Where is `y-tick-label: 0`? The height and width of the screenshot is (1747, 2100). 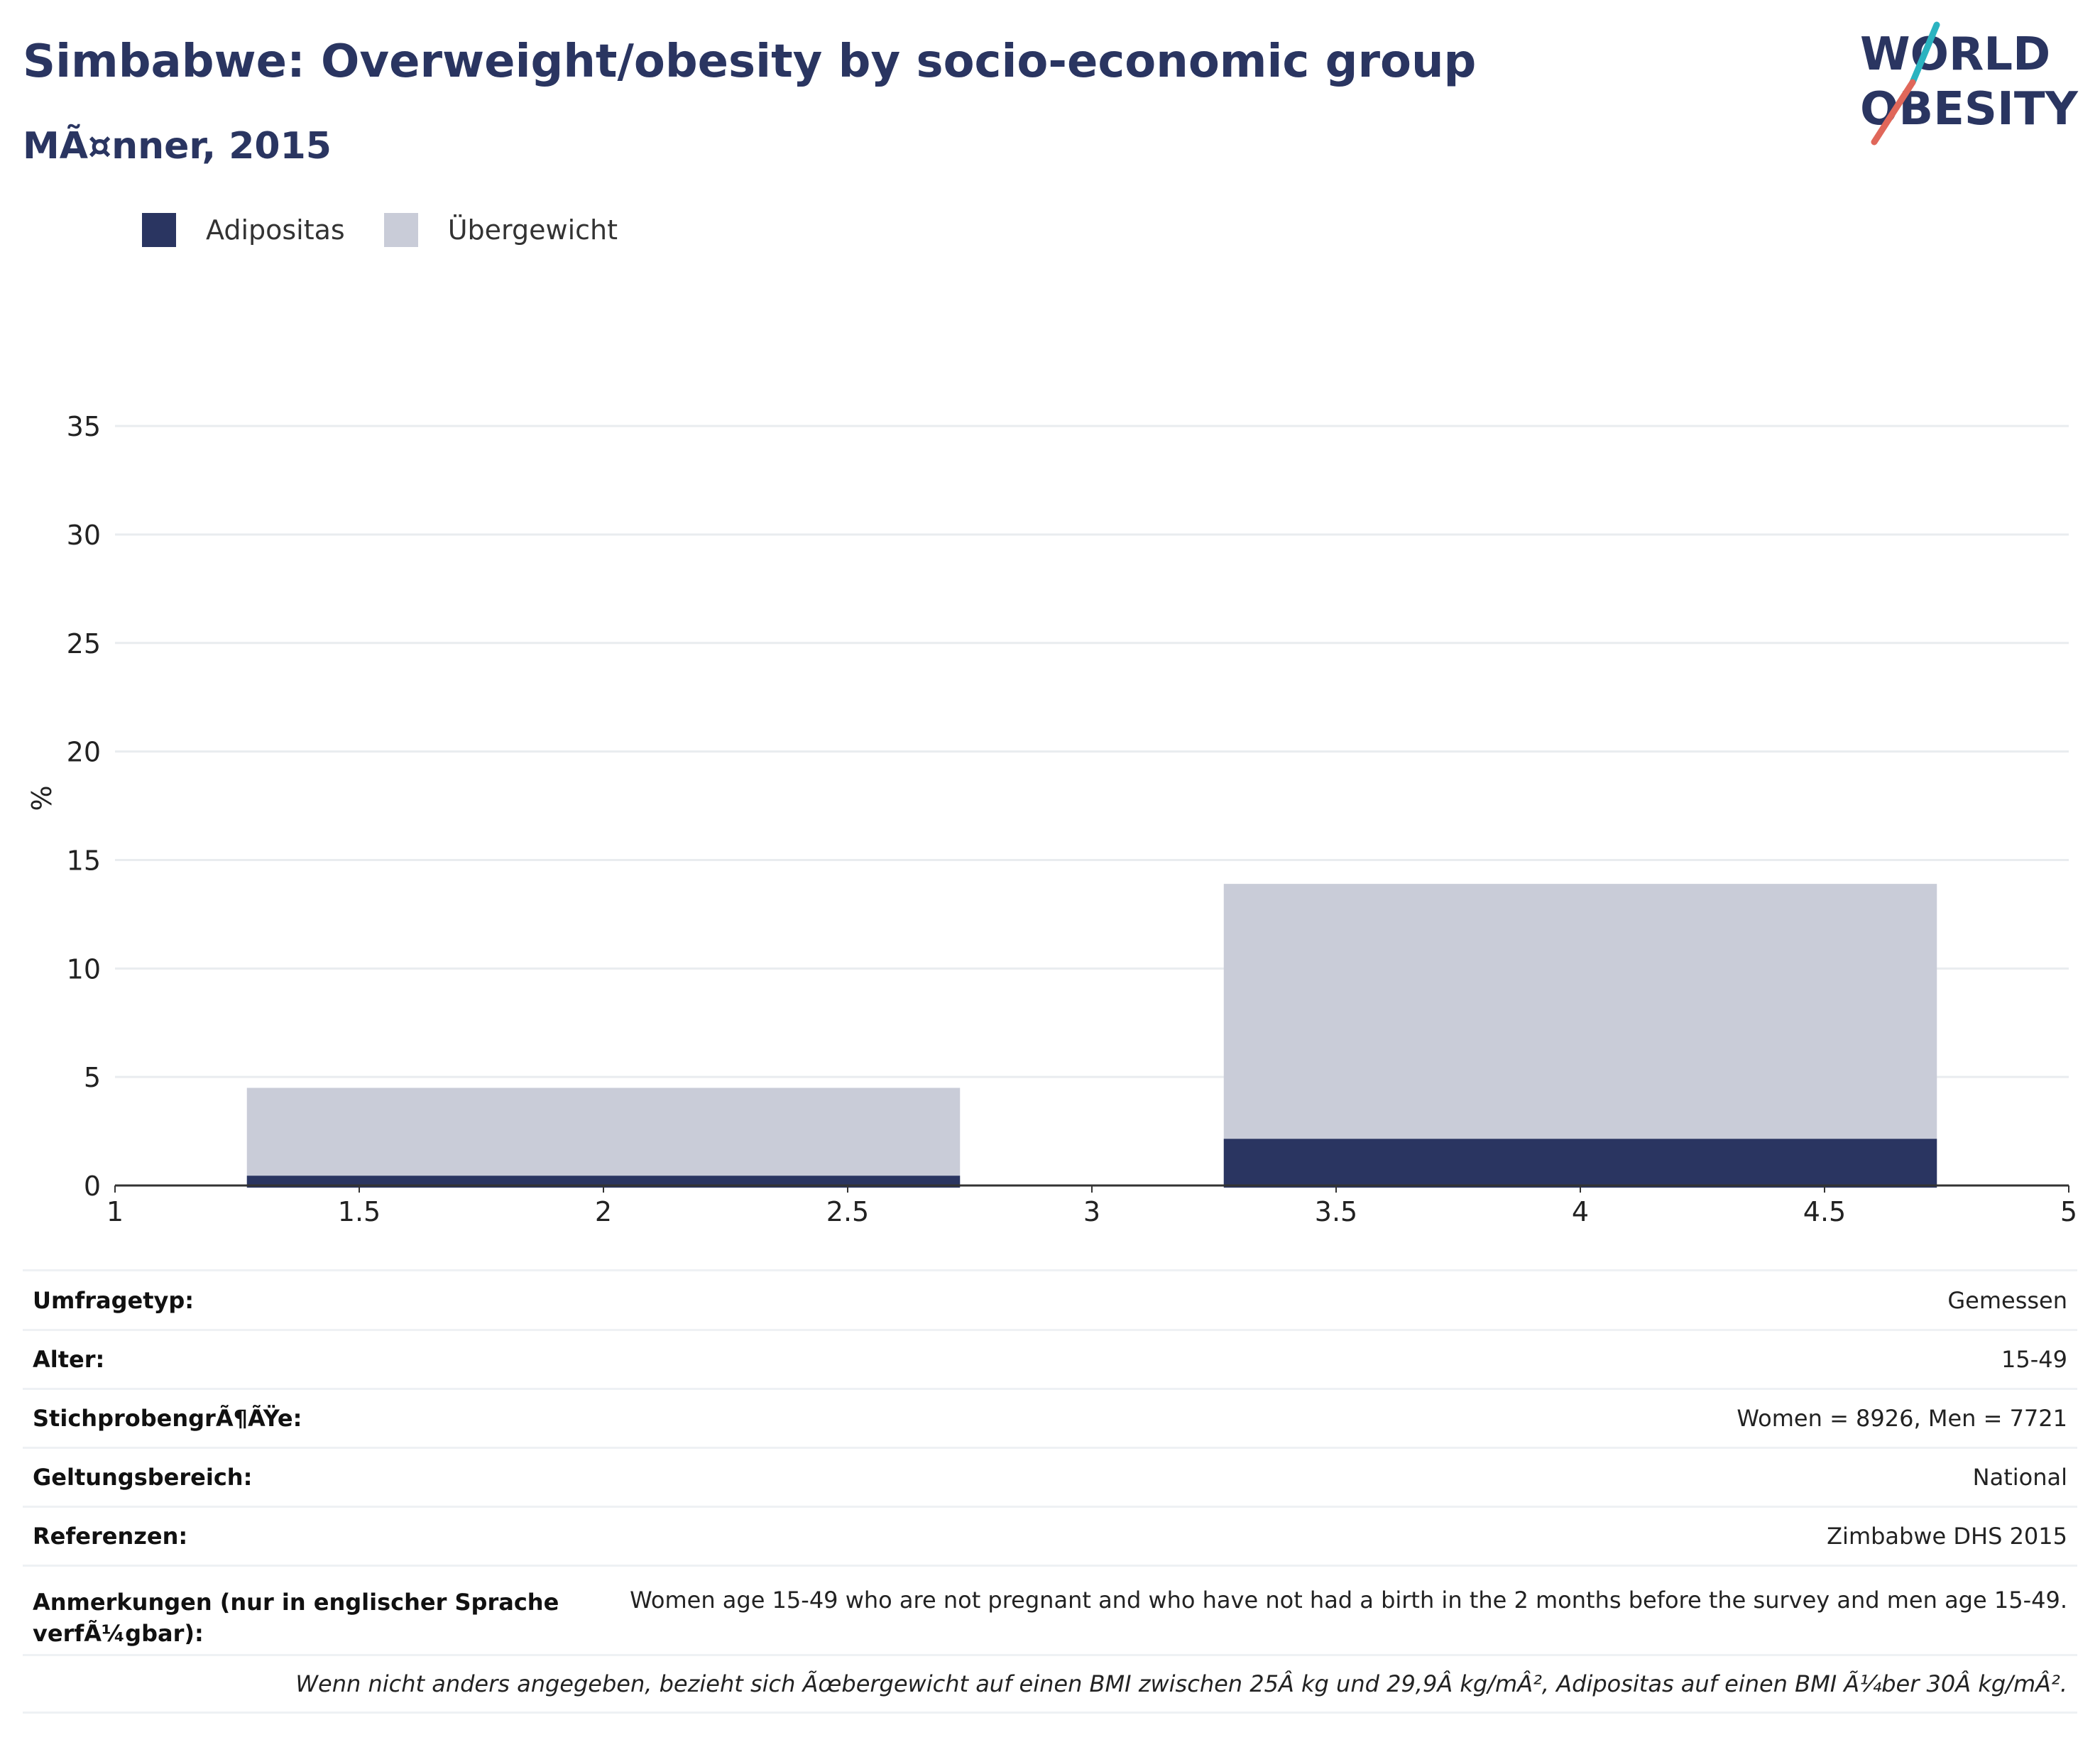 y-tick-label: 0 is located at coordinates (92, 1186).